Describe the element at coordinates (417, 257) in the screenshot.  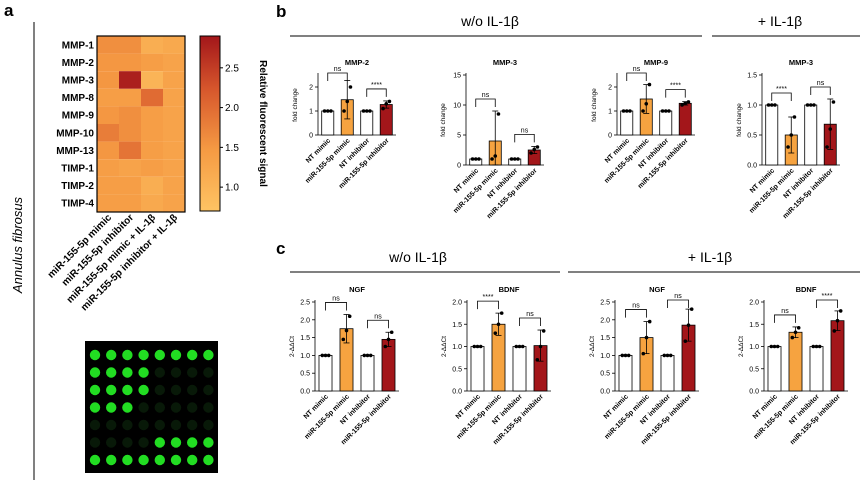
I see `group-header-c-without-il1b: w/o IL-1β` at that location.